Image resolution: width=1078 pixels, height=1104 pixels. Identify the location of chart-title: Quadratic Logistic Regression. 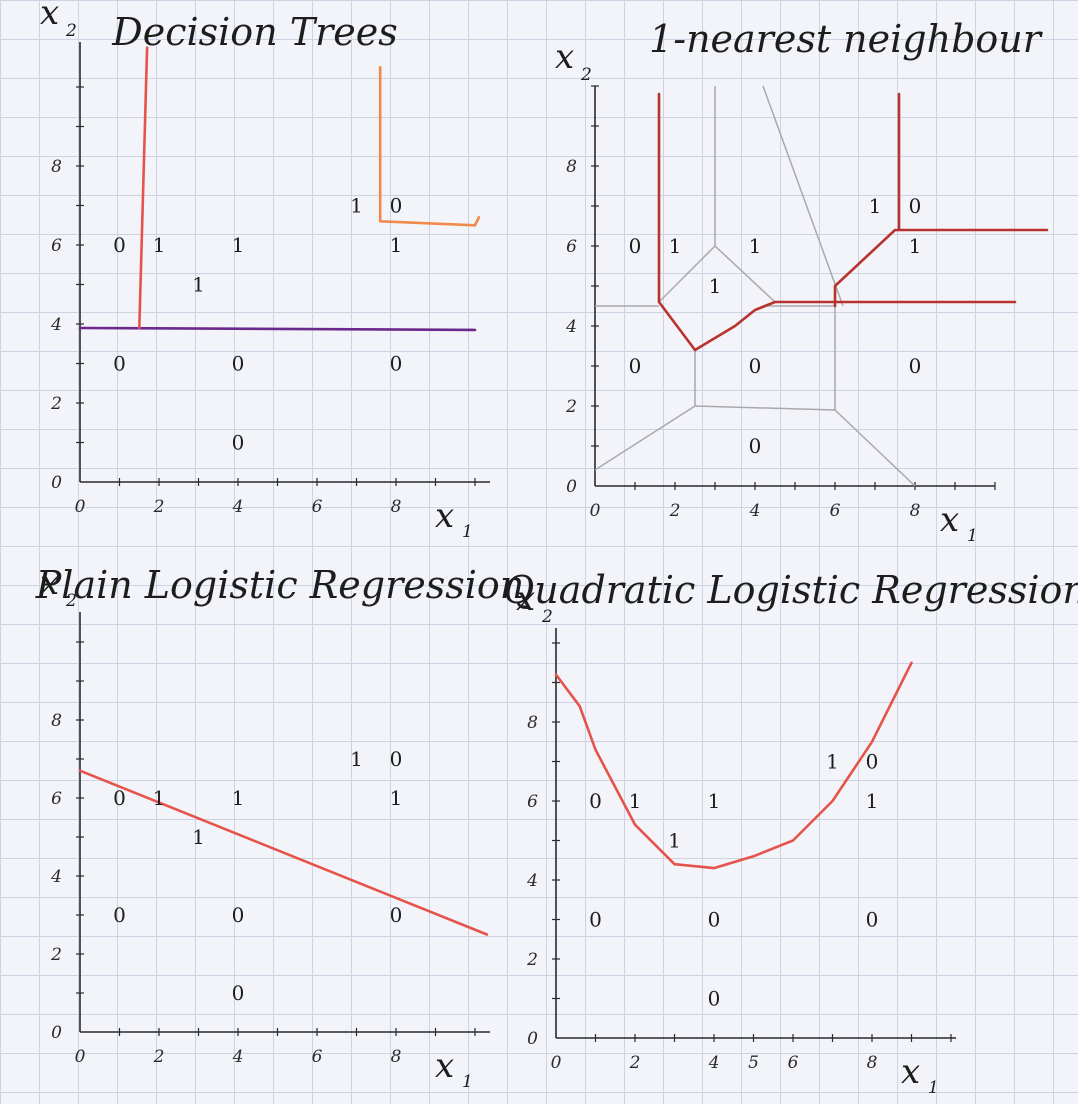
(790, 590).